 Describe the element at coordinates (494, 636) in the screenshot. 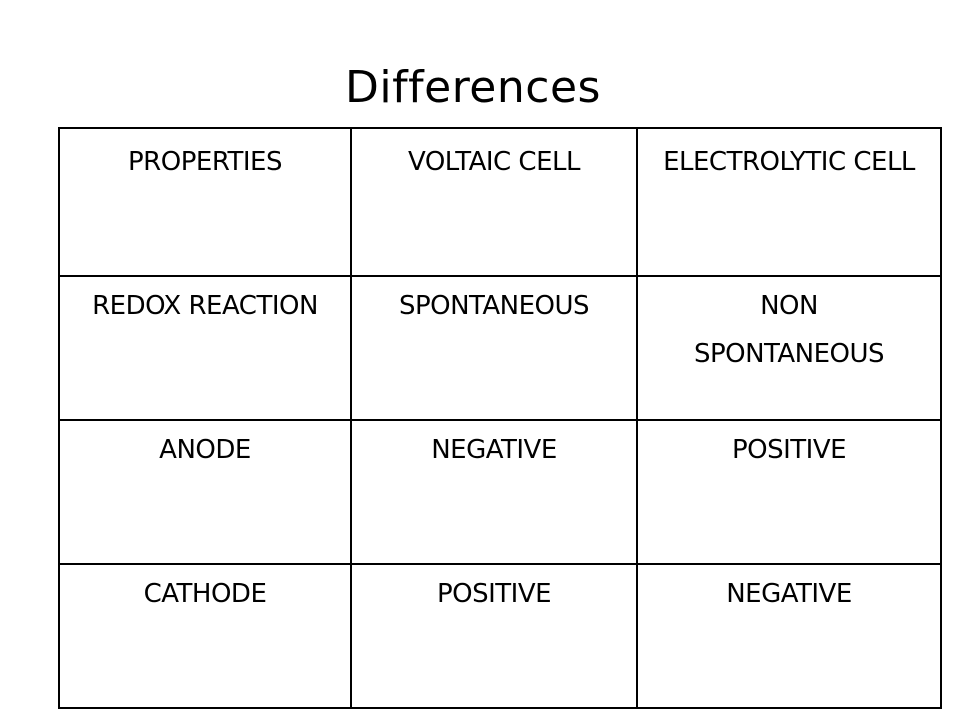

I see `cell-voltaic: POSITIVE` at that location.